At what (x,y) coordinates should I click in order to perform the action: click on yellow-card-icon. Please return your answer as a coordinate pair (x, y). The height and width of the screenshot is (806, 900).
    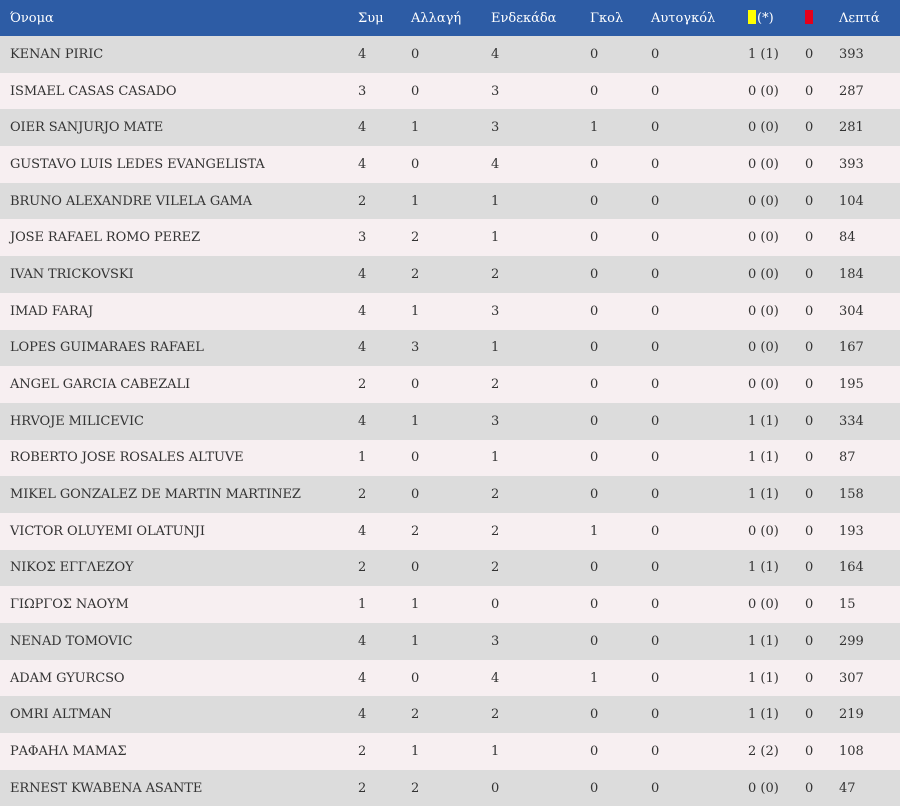
    Looking at the image, I should click on (752, 17).